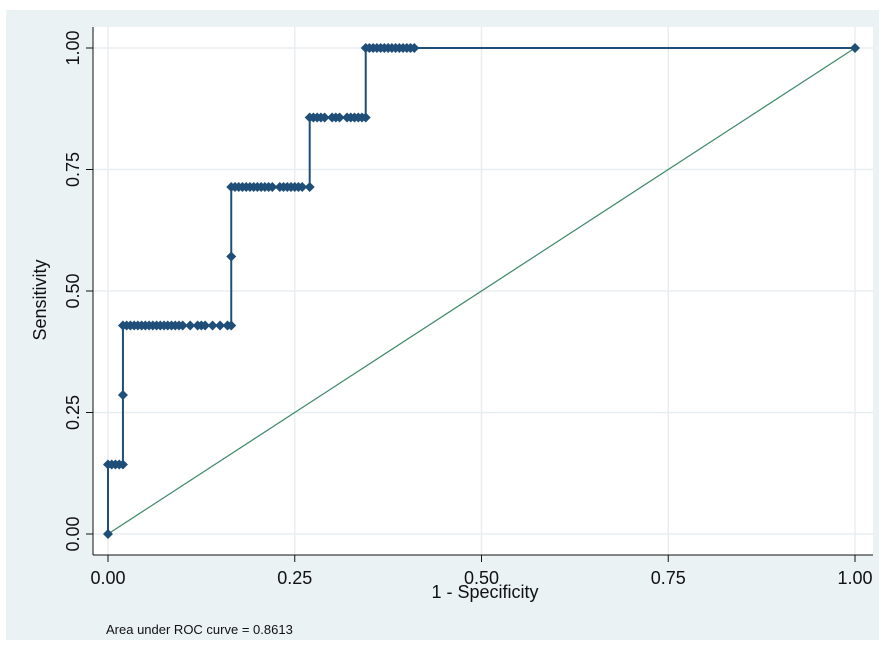 The height and width of the screenshot is (645, 885). Describe the element at coordinates (481, 578) in the screenshot. I see `x-tick-label: 0.50` at that location.